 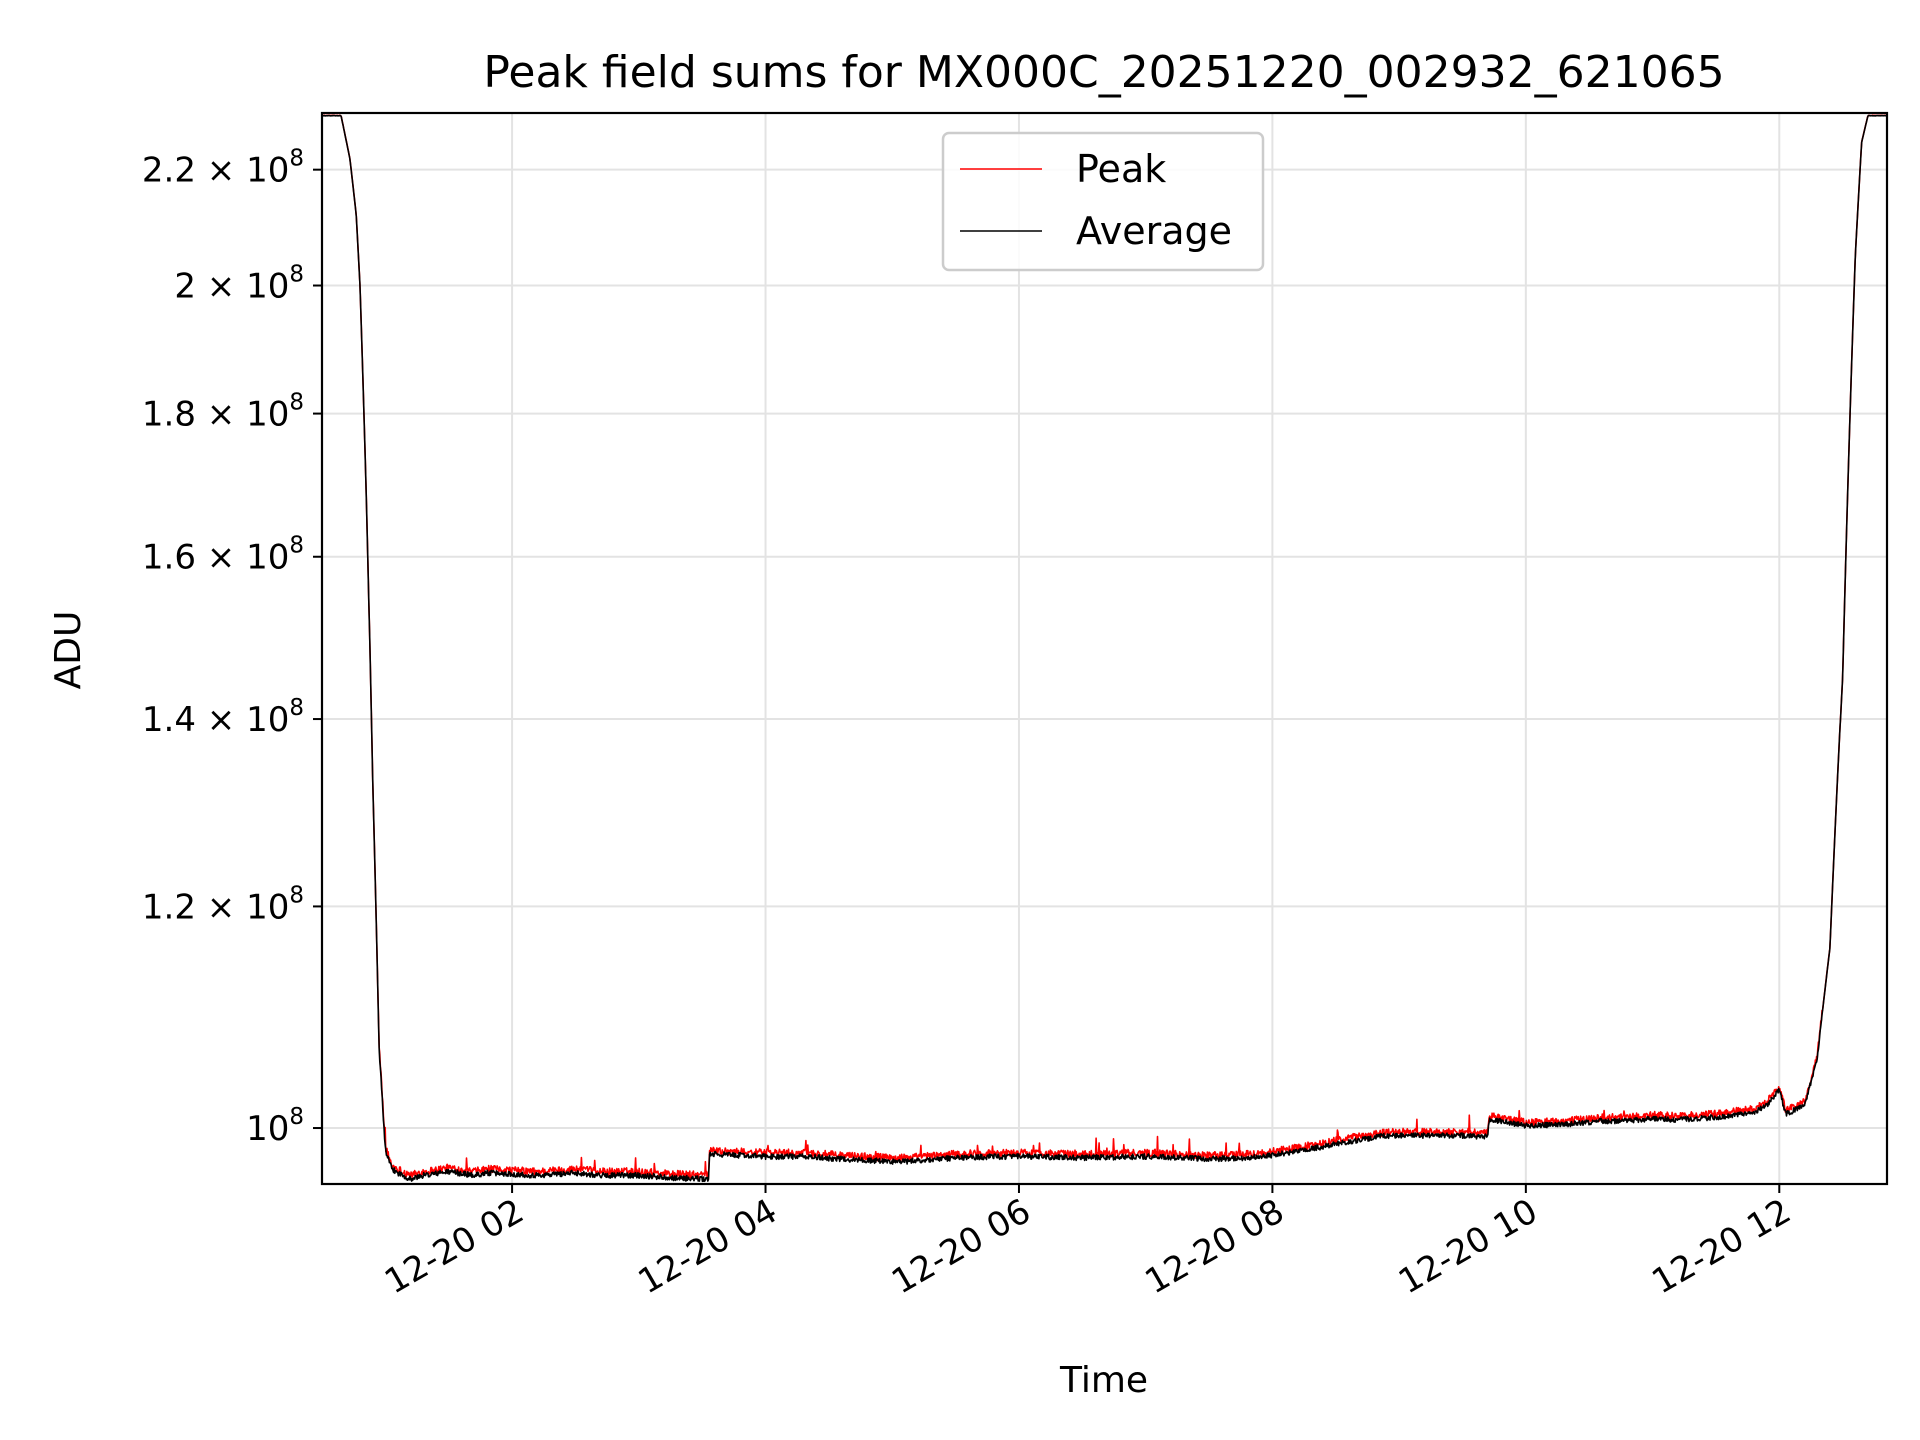 I want to click on legend-label-average: Average, so click(x=1154, y=231).